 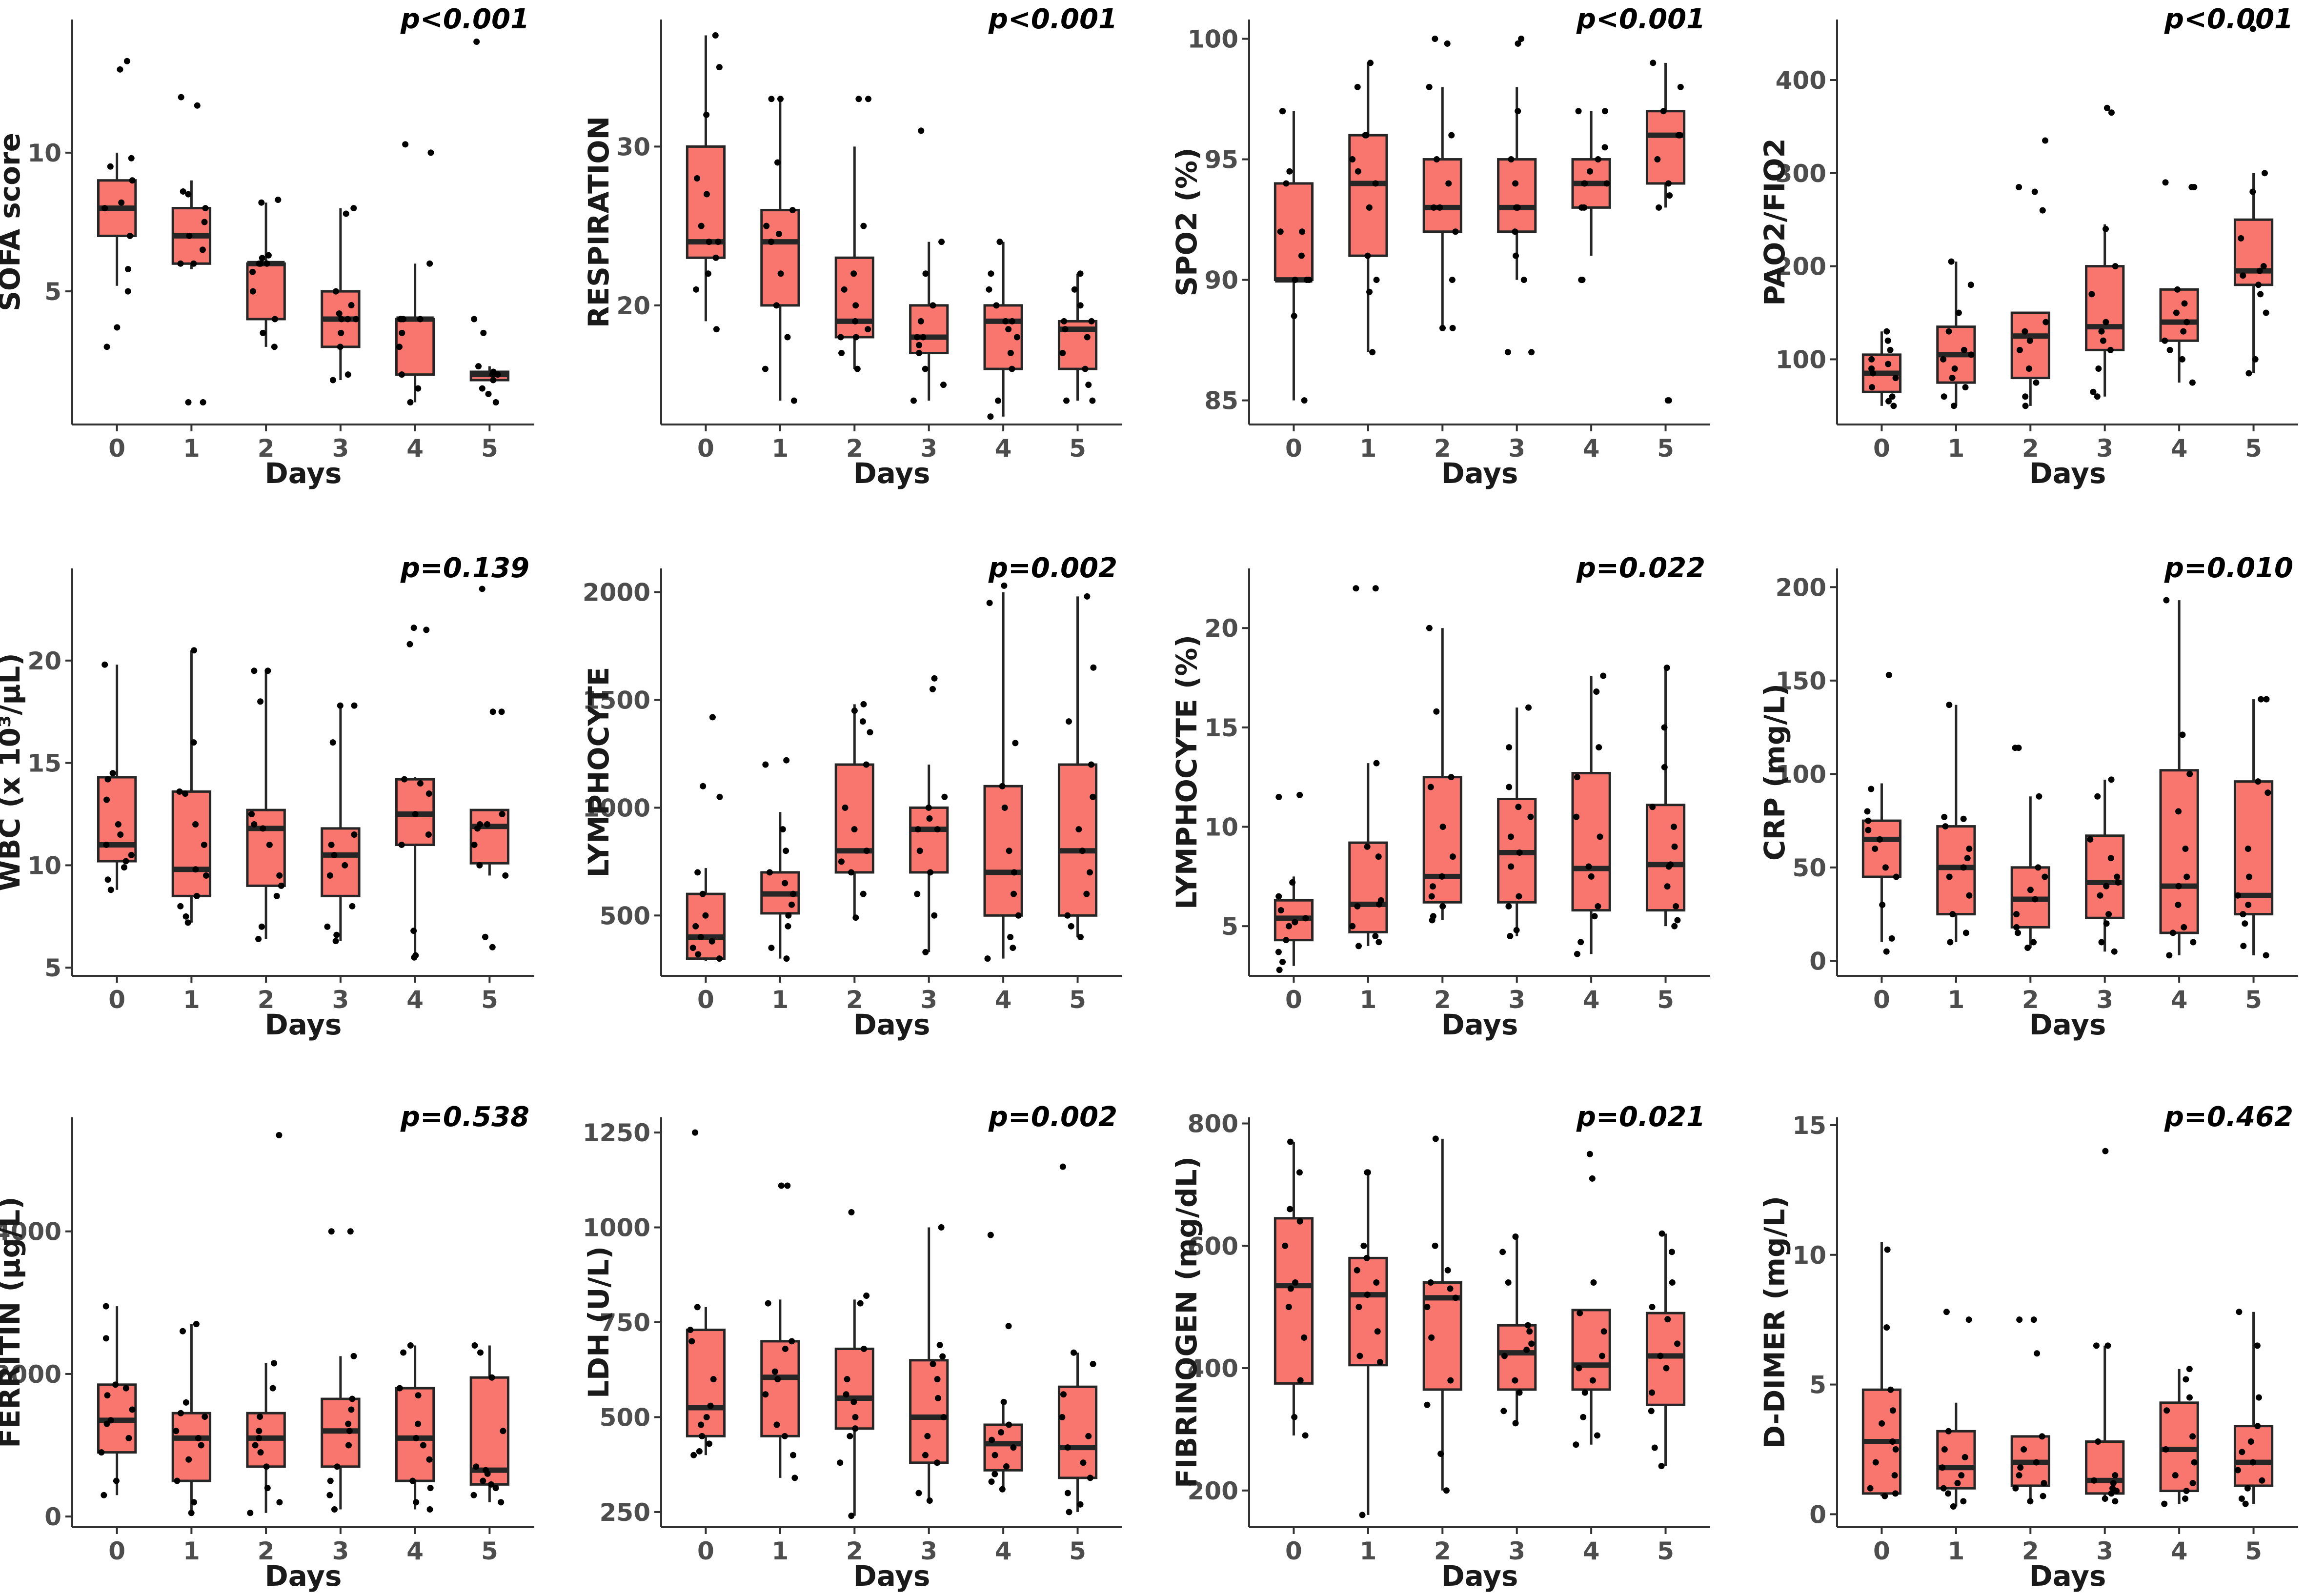 I want to click on y-axis-title: SPO2 (%), so click(x=1186, y=221).